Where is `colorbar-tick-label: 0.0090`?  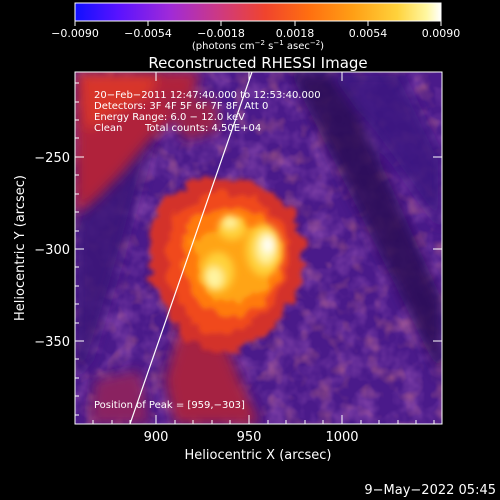
colorbar-tick-label: 0.0090 is located at coordinates (441, 33).